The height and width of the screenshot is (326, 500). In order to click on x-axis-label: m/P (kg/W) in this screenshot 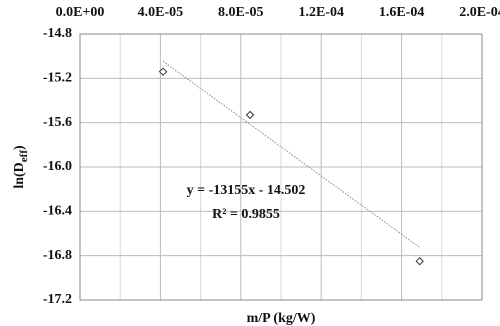, I will do `click(281, 318)`.